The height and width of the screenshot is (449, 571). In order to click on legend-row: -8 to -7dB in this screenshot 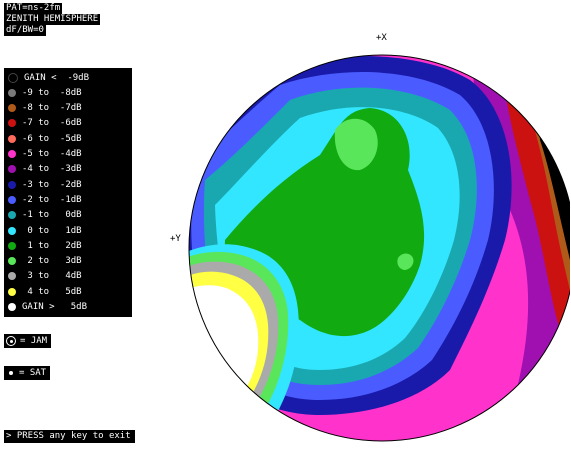, I will do `click(68, 108)`.